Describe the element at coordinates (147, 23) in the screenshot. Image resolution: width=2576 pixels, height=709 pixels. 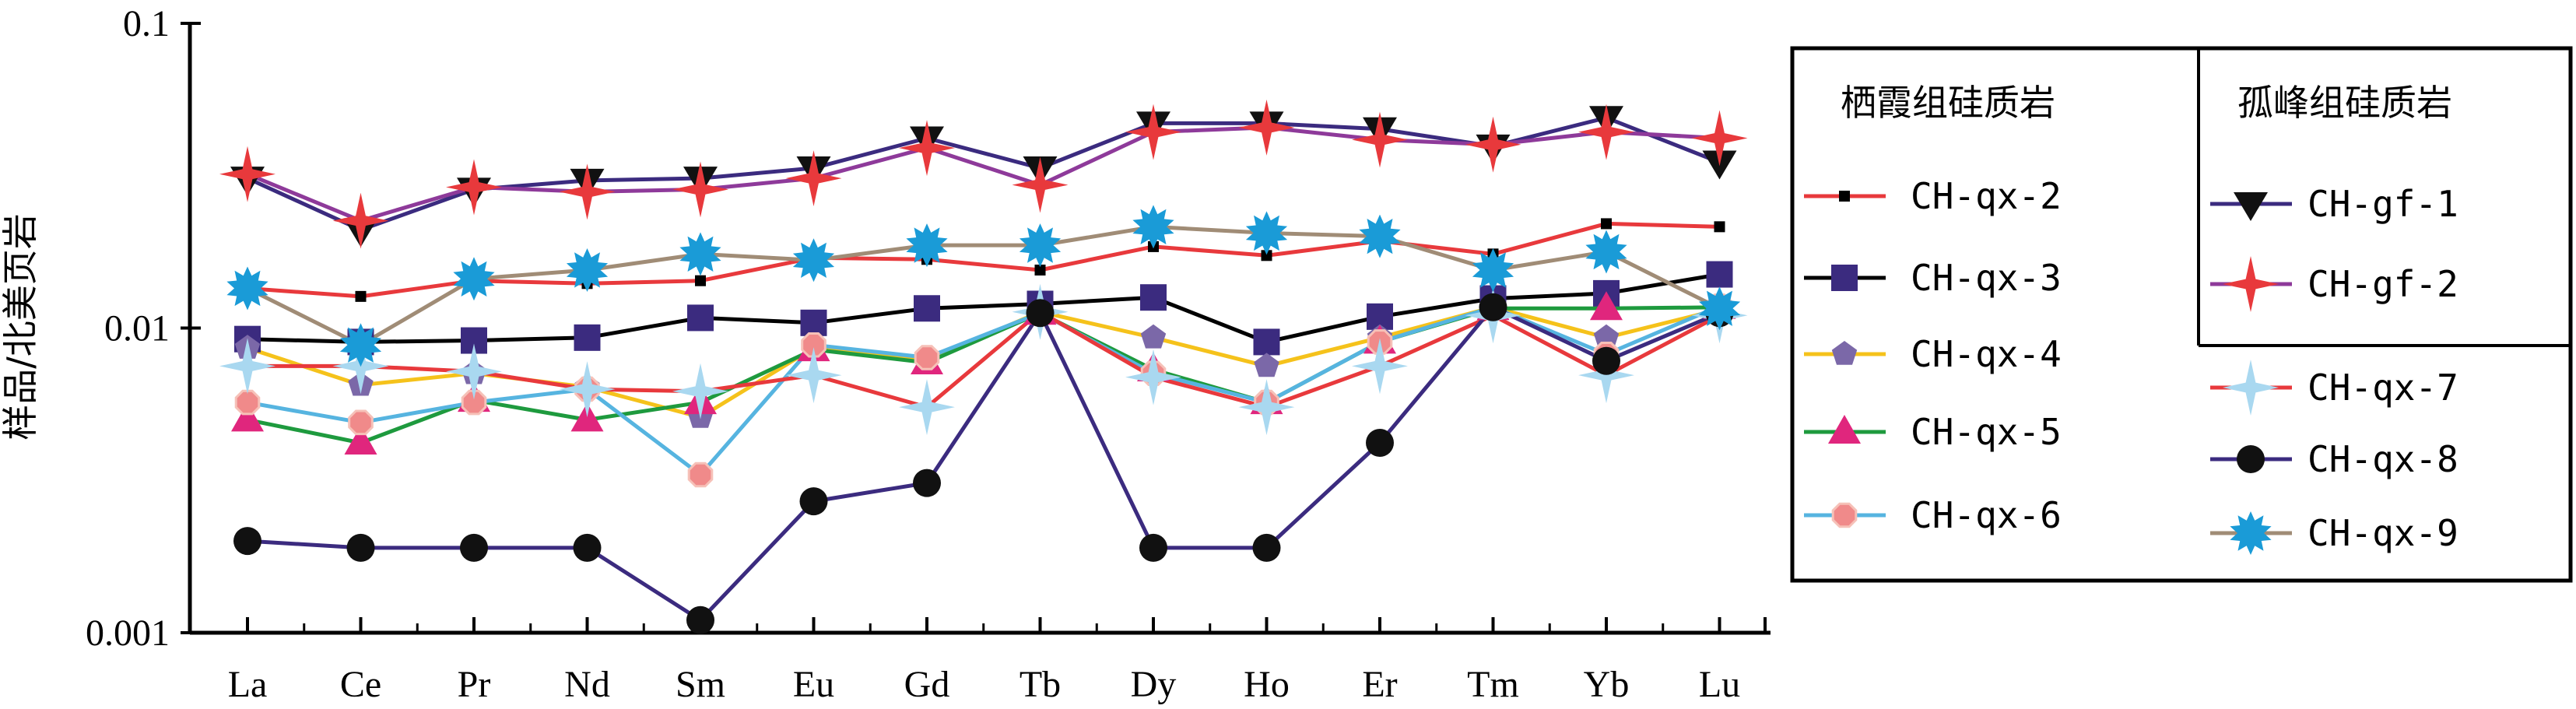
I see `y-tick-label: 0.1` at that location.